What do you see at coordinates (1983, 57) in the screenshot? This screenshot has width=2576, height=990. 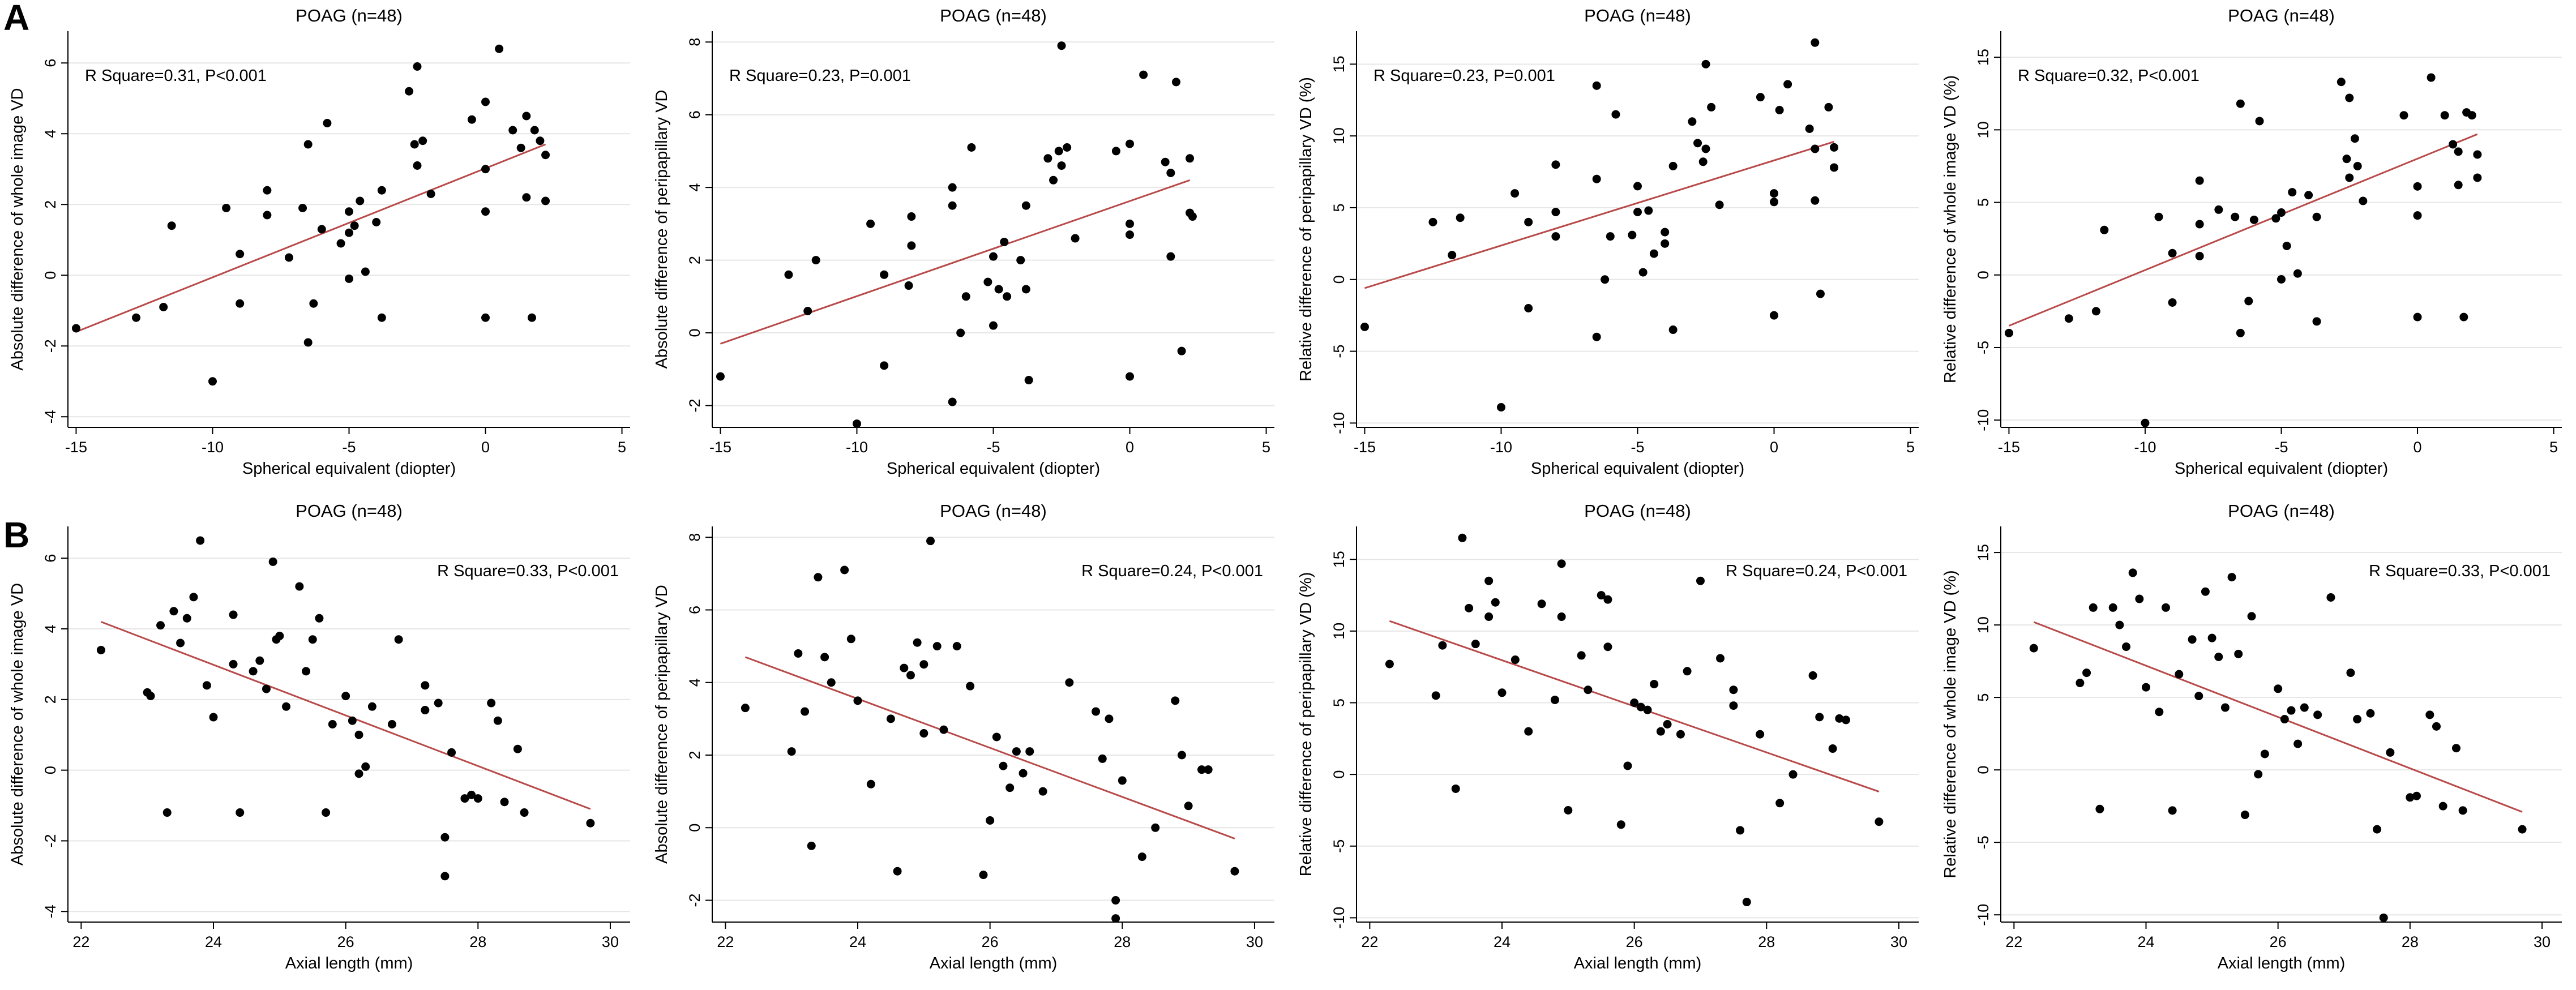 I see `y-tick-label: 15` at bounding box center [1983, 57].